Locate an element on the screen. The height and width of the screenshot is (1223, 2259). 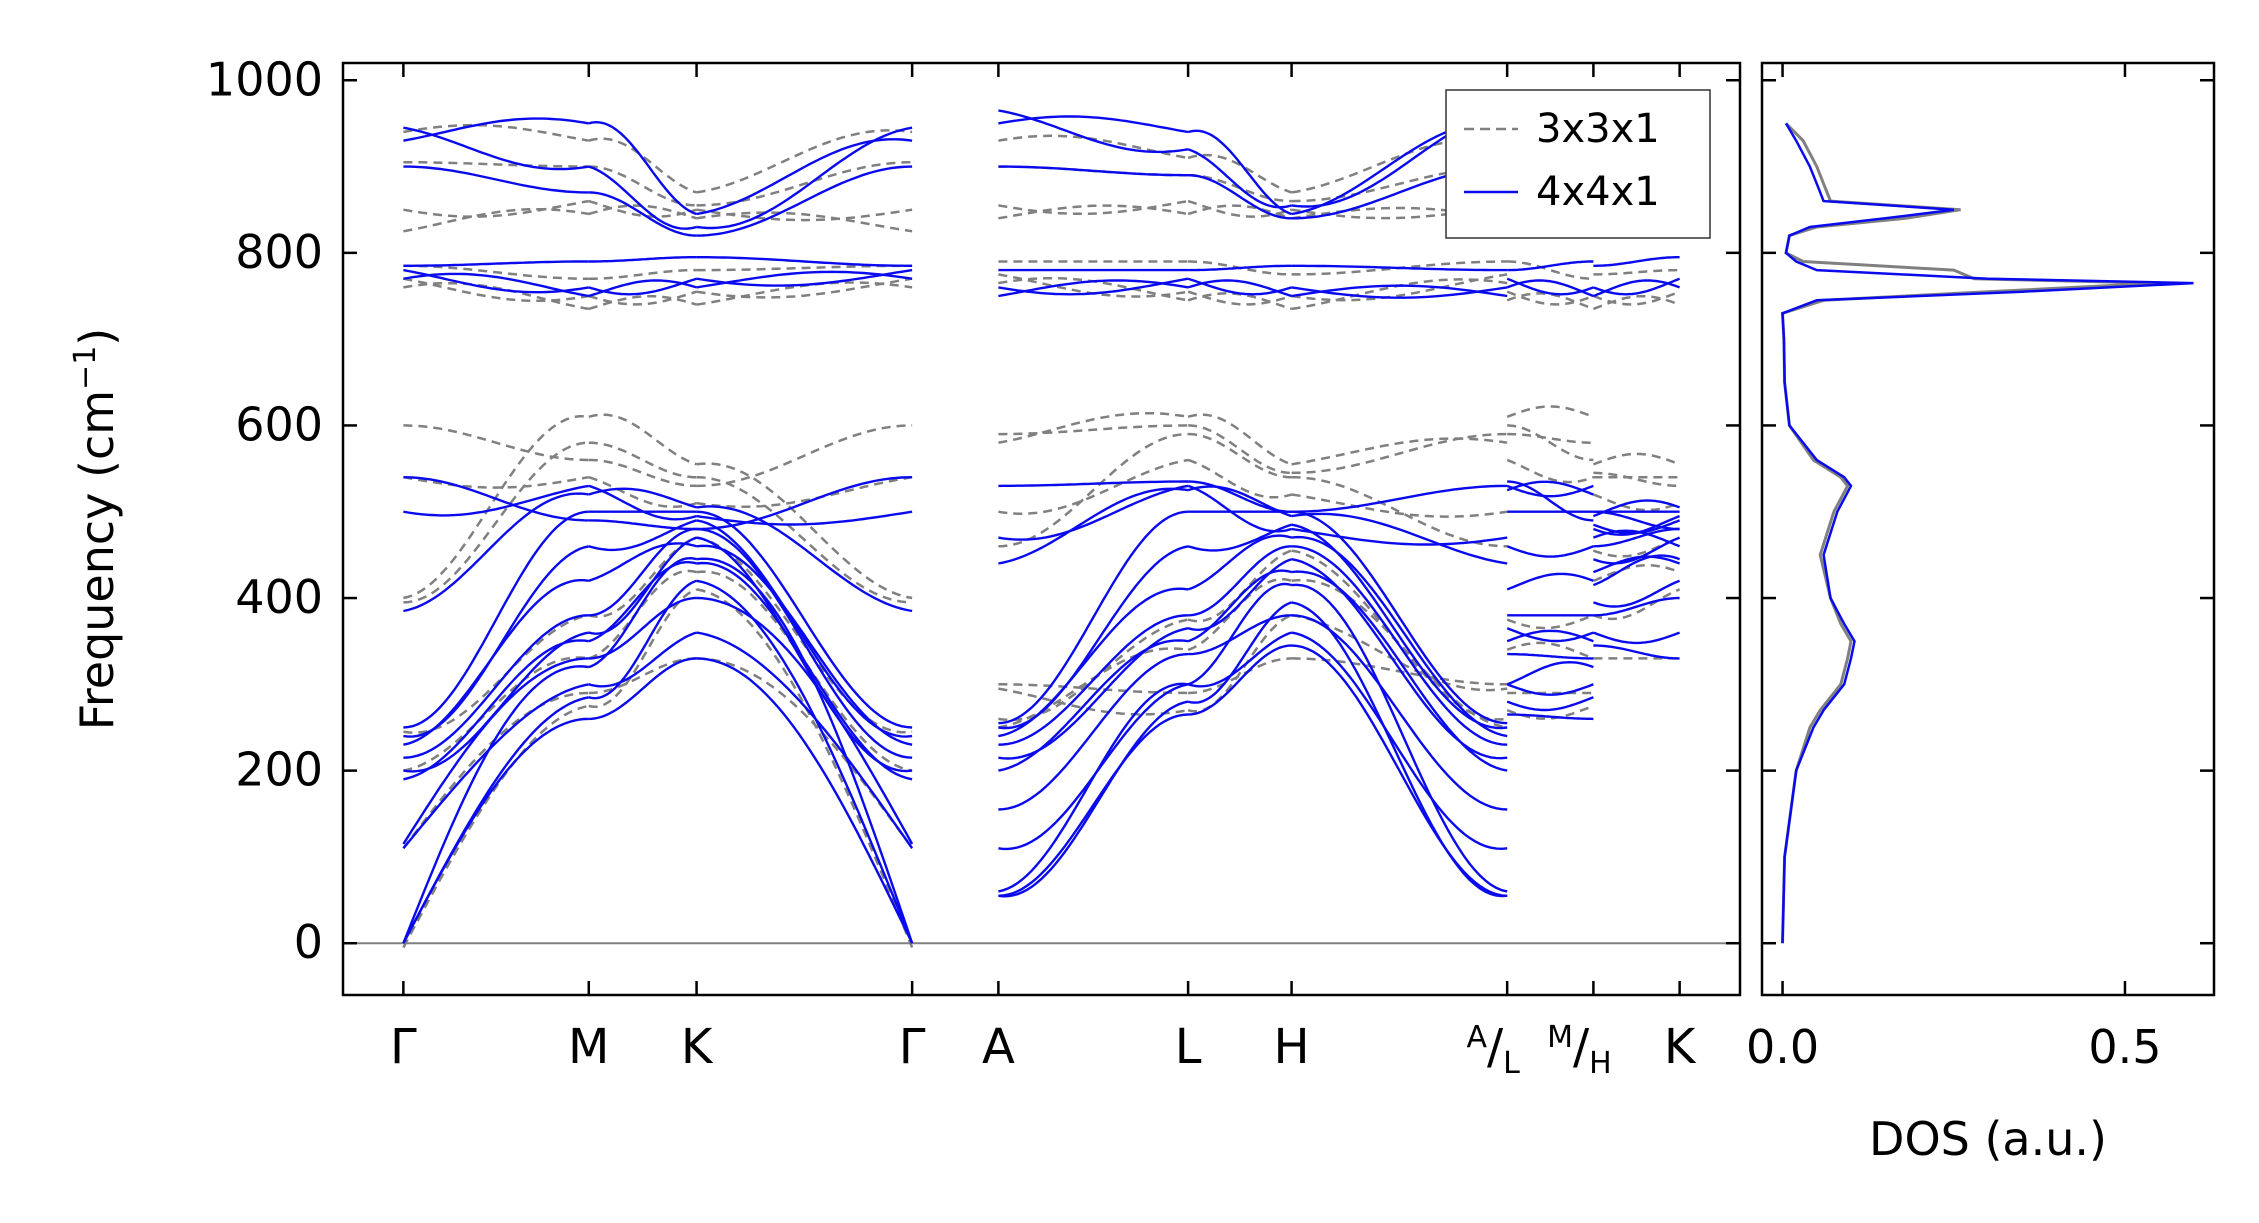
y-tick-label: 400 is located at coordinates (279, 597).